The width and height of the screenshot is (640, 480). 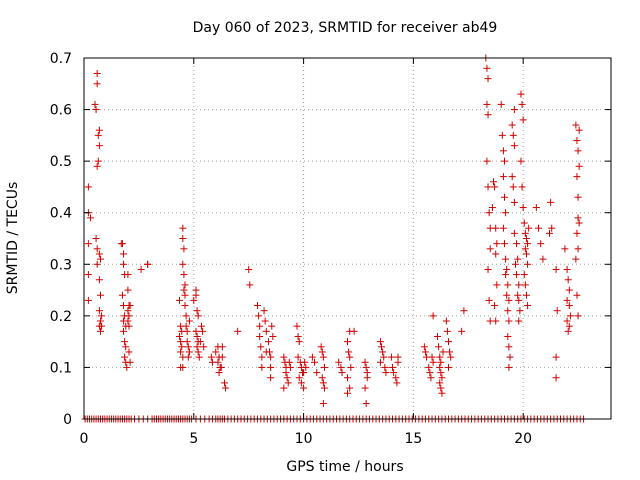 I want to click on x-tick-label: 10, so click(x=304, y=439).